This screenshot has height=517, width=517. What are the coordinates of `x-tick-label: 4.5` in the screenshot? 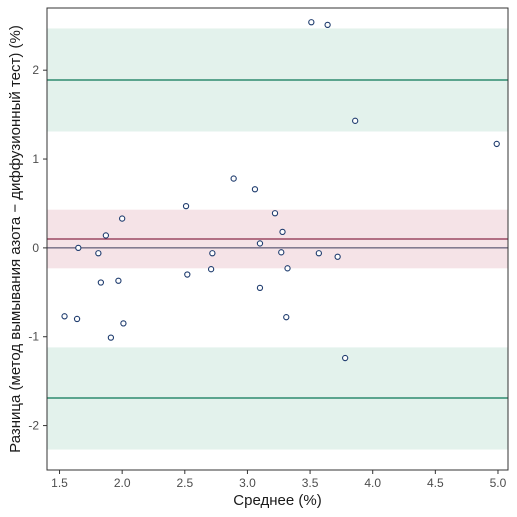 It's located at (435, 483).